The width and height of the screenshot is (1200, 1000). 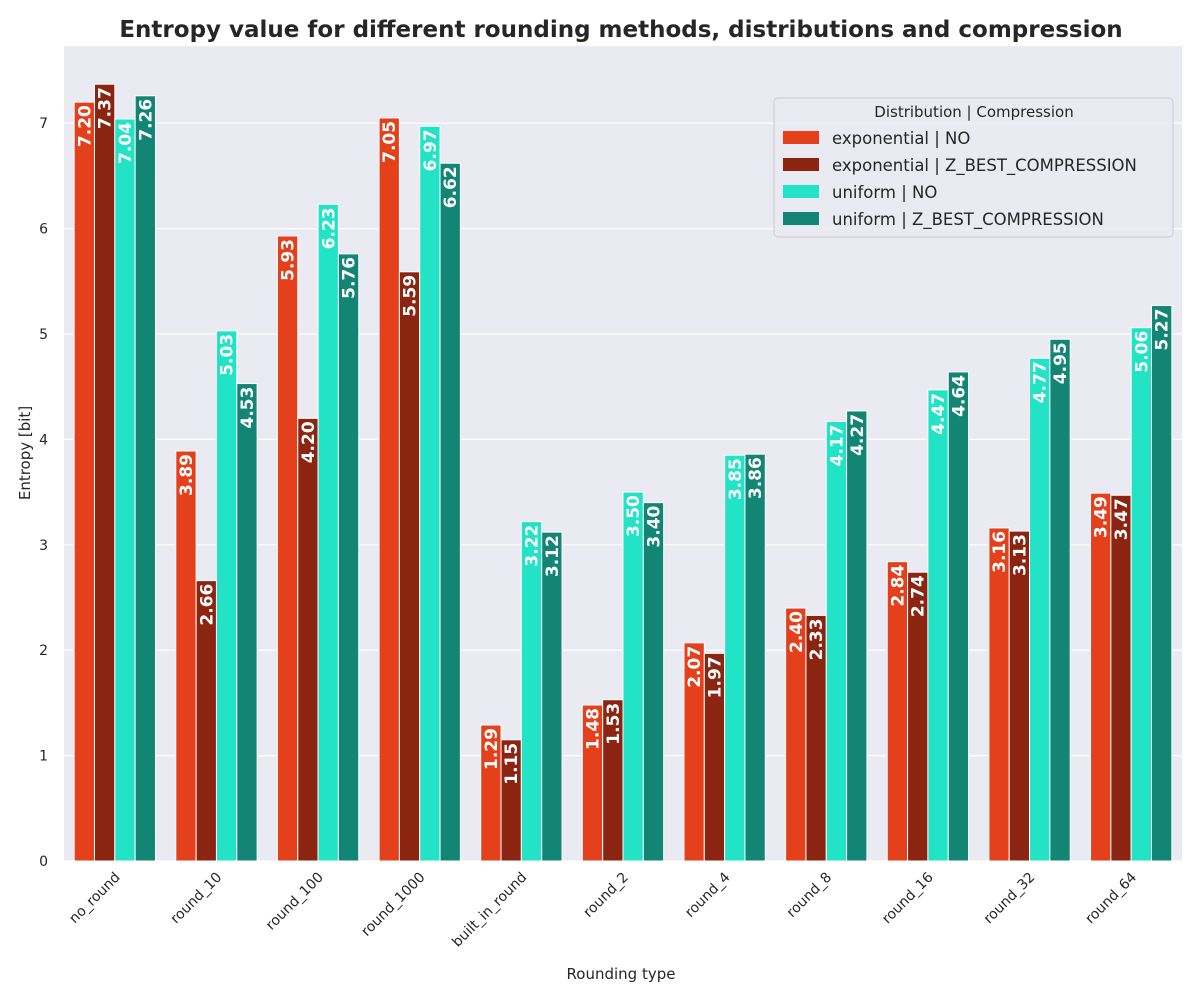 I want to click on x-tick-label: round_32, so click(x=1010, y=899).